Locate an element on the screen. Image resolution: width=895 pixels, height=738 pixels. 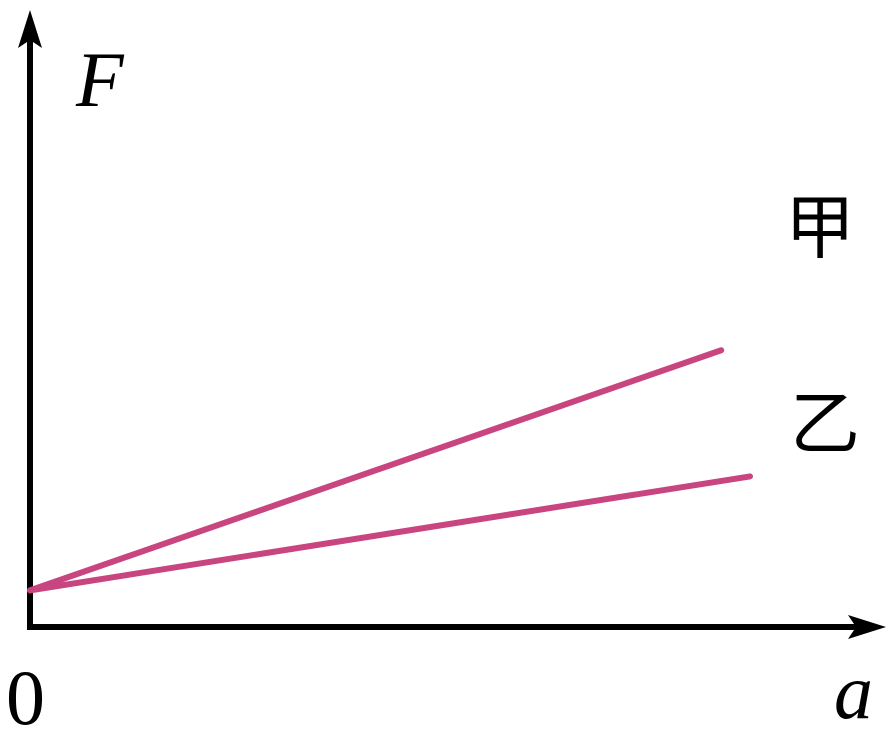
series-yi-label: 乙 is located at coordinates (825, 424).